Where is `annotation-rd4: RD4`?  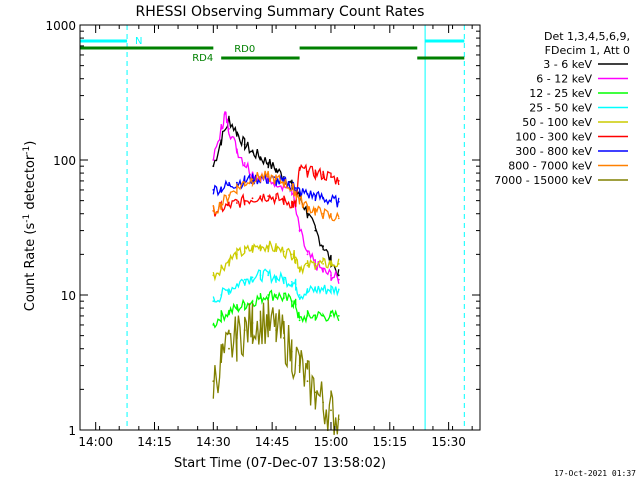
annotation-rd4: RD4 is located at coordinates (202, 58).